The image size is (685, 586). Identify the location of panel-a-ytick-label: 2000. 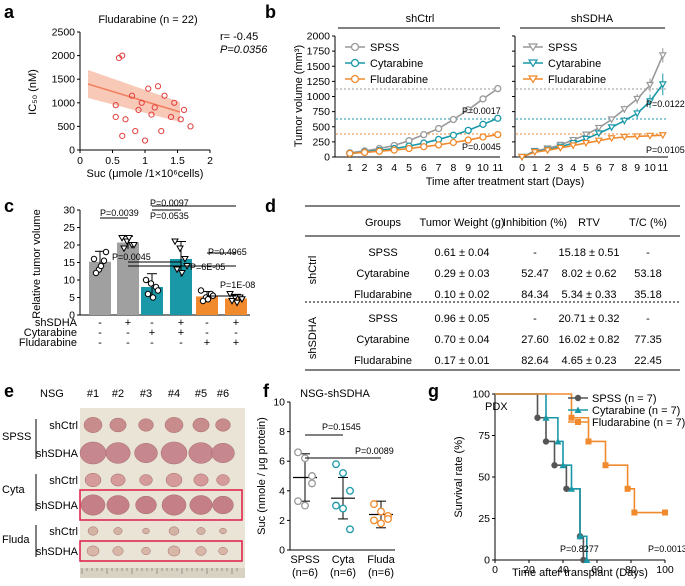
(64, 56).